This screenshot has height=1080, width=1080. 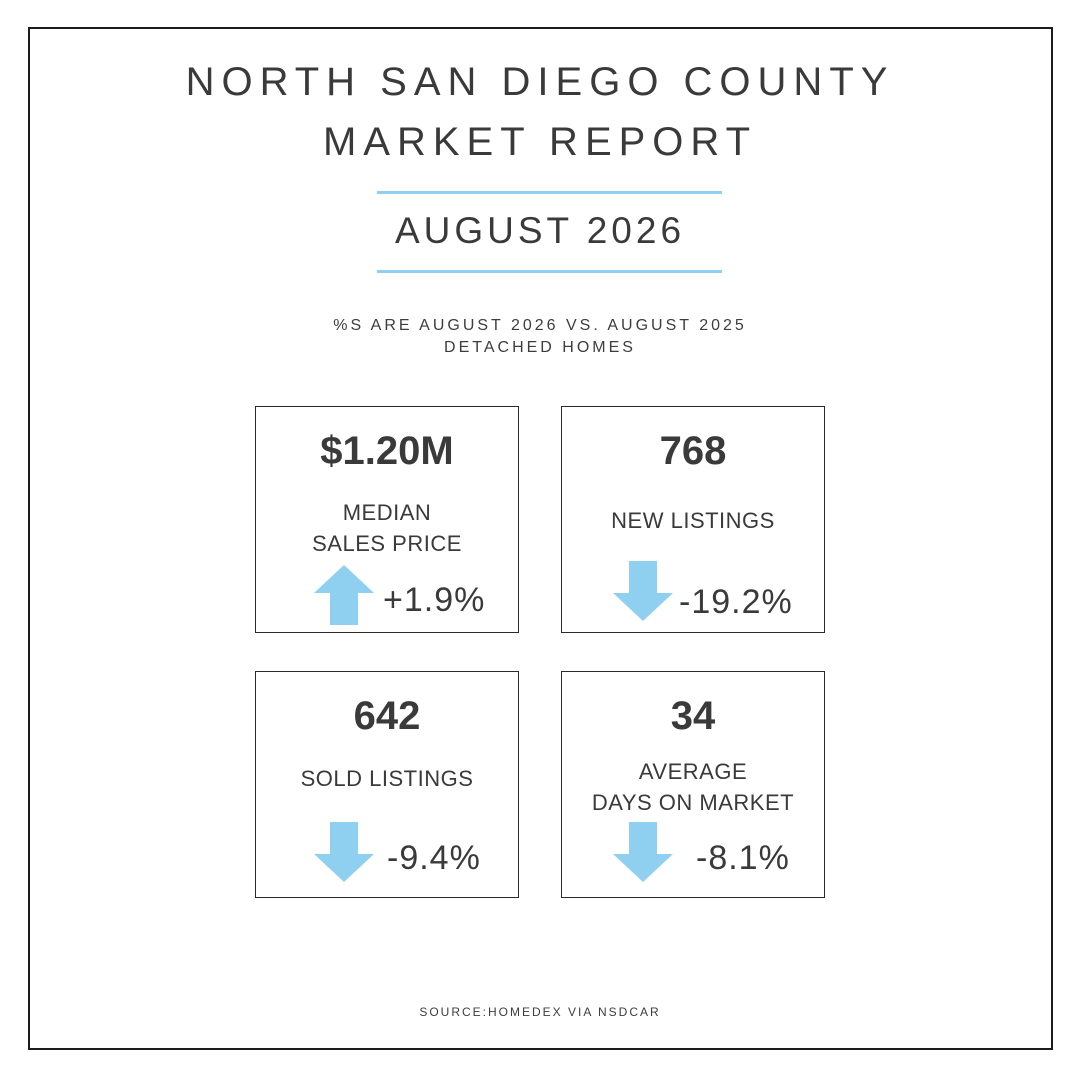 What do you see at coordinates (743, 858) in the screenshot?
I see `stat-change: -8.1%` at bounding box center [743, 858].